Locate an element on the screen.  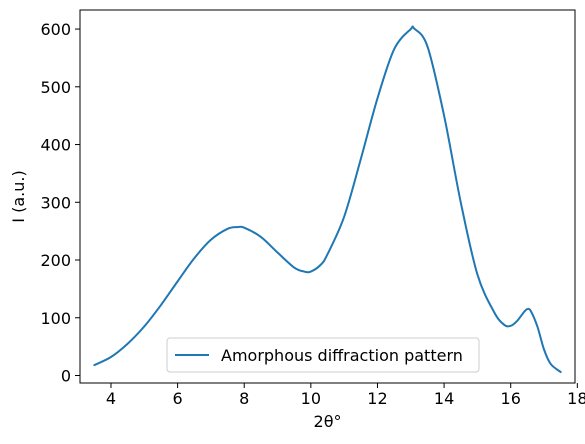
legend-entry-label: Amorphous diffraction pattern is located at coordinates (342, 355).